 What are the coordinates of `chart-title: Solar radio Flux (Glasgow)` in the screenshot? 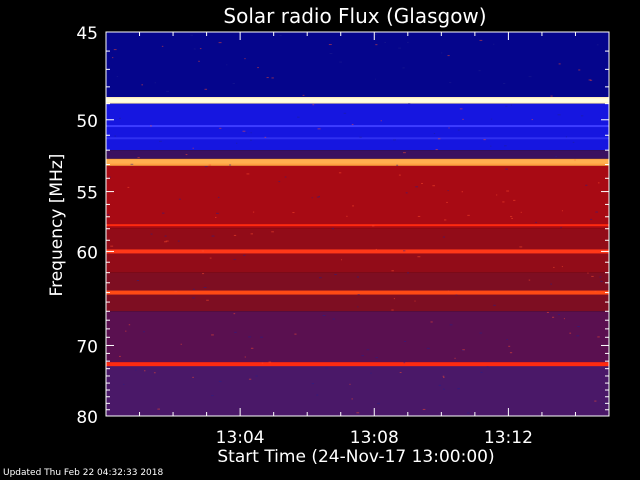 It's located at (354, 16).